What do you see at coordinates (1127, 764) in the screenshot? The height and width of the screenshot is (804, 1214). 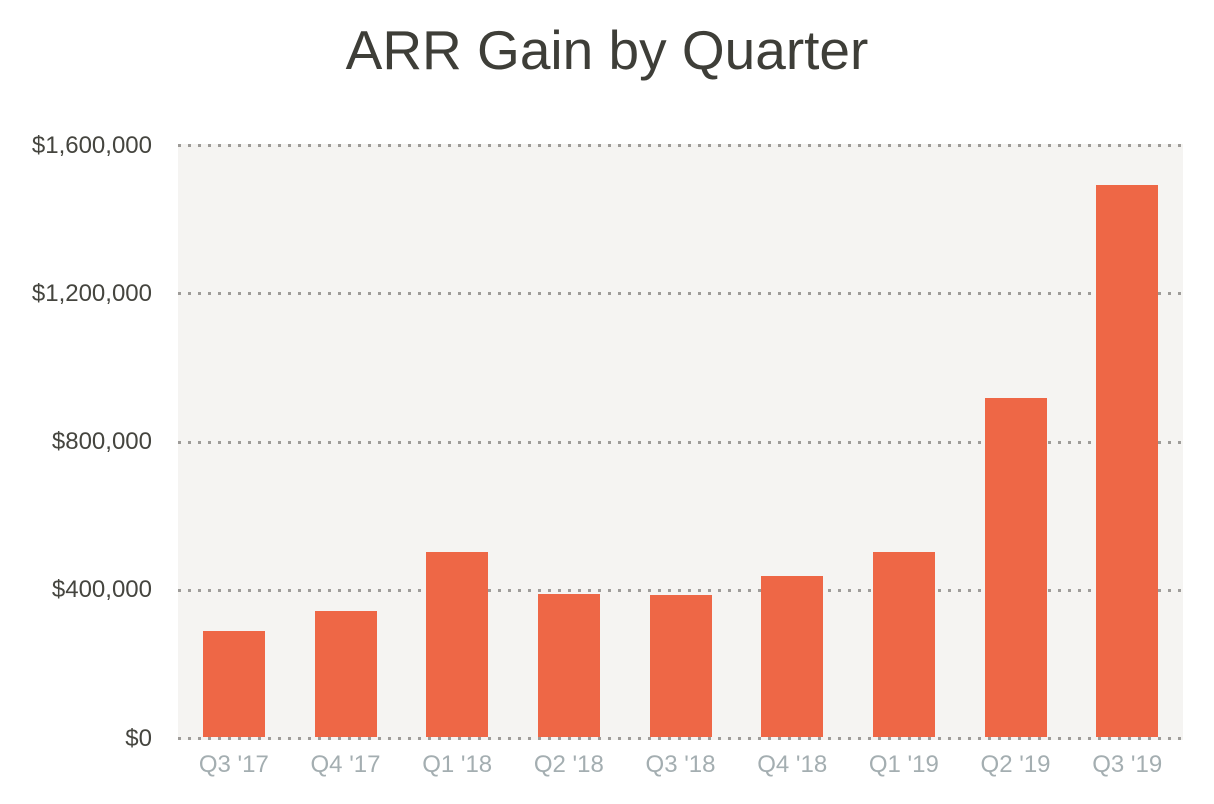 I see `x-tick-label: Q3 '19` at bounding box center [1127, 764].